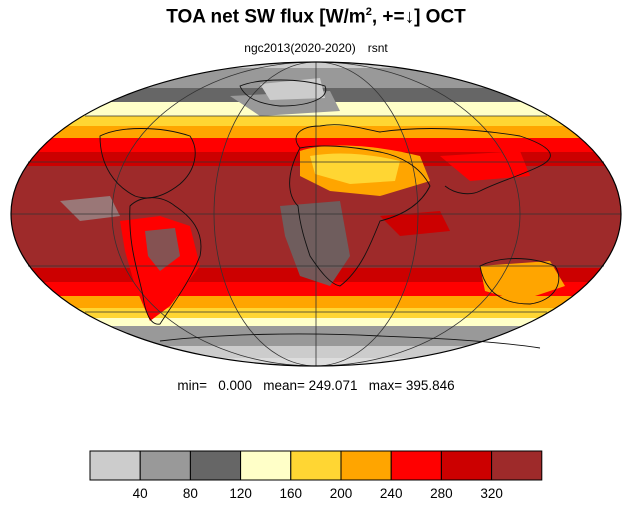 This screenshot has height=506, width=632. What do you see at coordinates (140, 493) in the screenshot?
I see `colorbar-tick-label: 40` at bounding box center [140, 493].